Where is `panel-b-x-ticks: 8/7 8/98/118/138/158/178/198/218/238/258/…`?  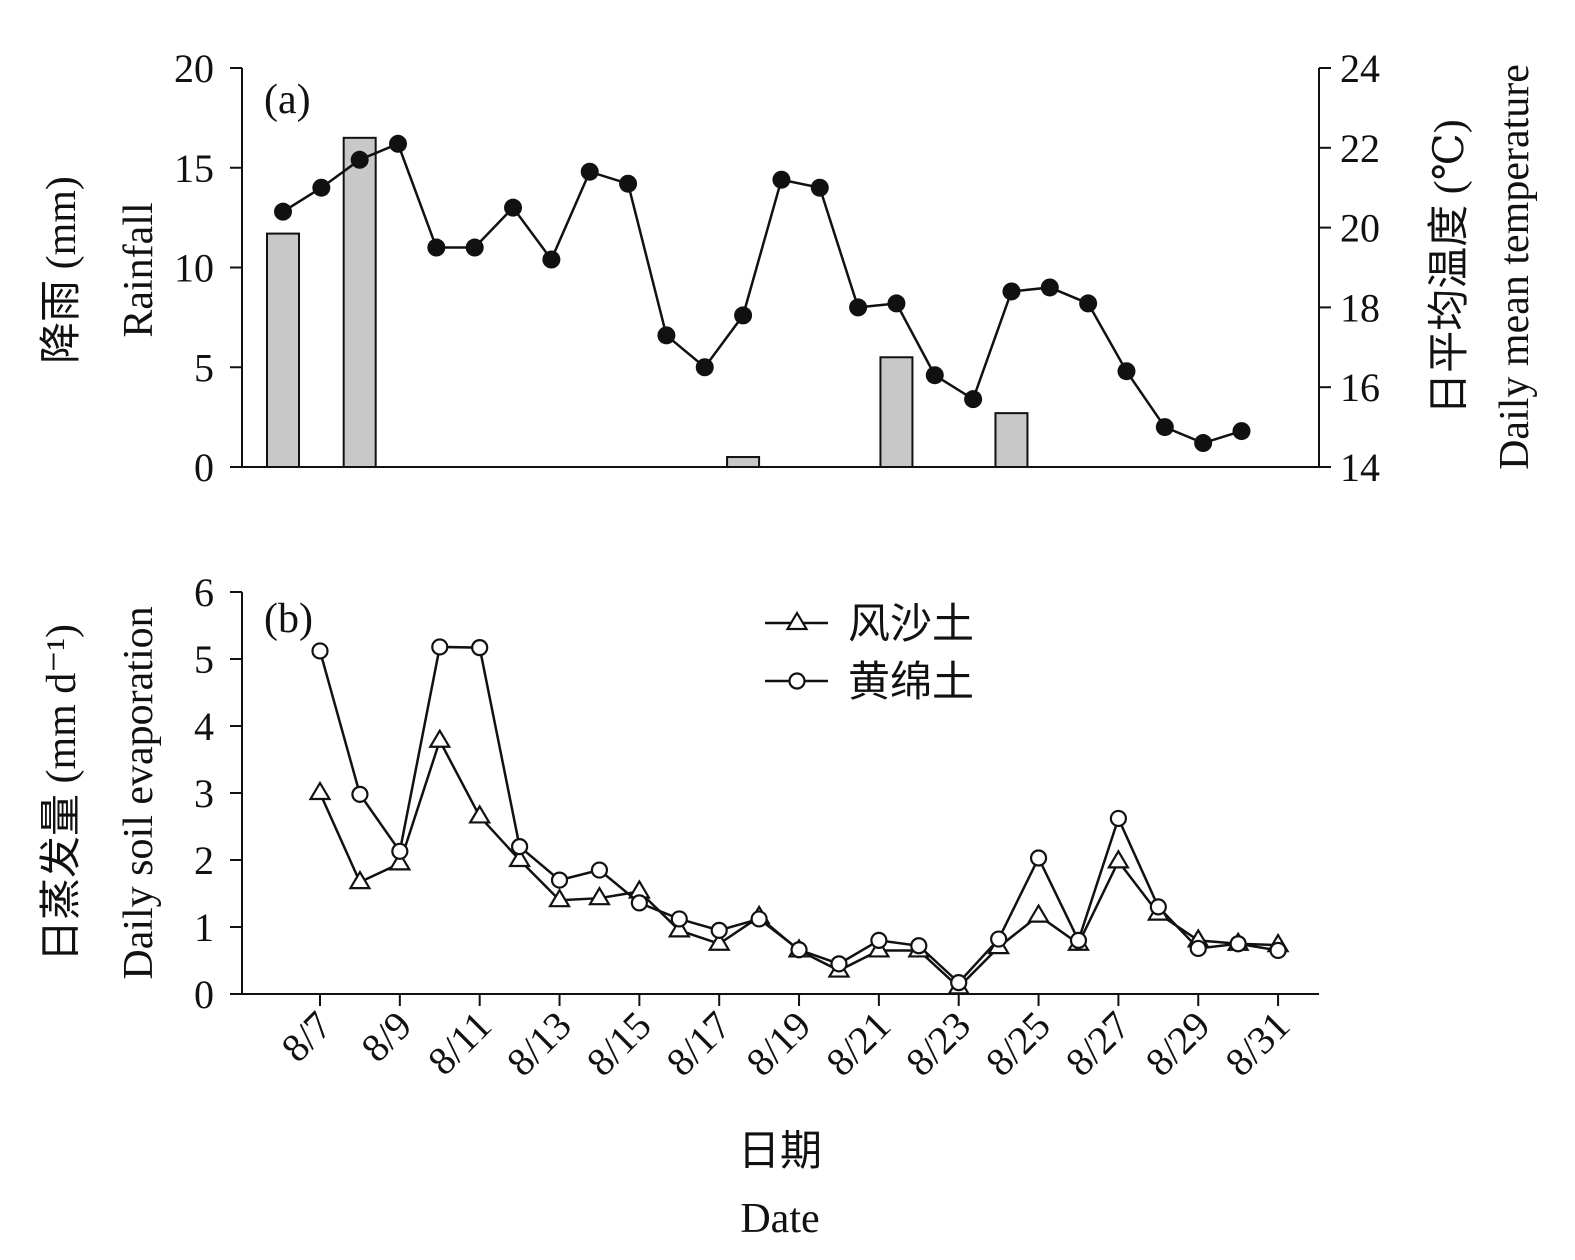
panel-b-x-ticks: 8/7 8/98/118/138/158/178/198/218/238/258/… is located at coordinates (785, 1039).